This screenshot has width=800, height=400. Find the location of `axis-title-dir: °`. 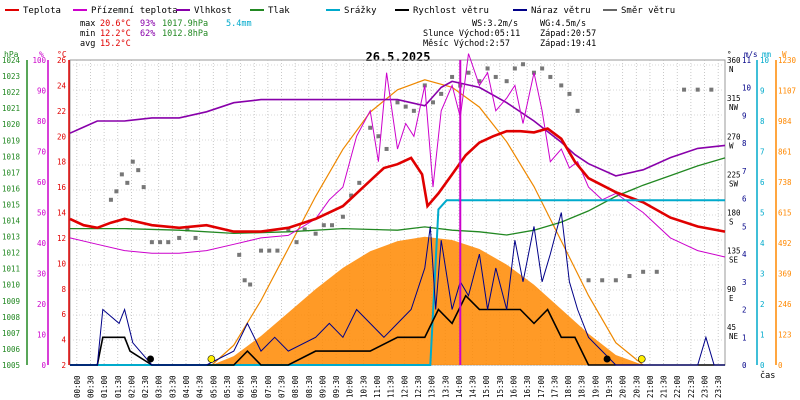

axis-title-dir: ° is located at coordinates (729, 54).